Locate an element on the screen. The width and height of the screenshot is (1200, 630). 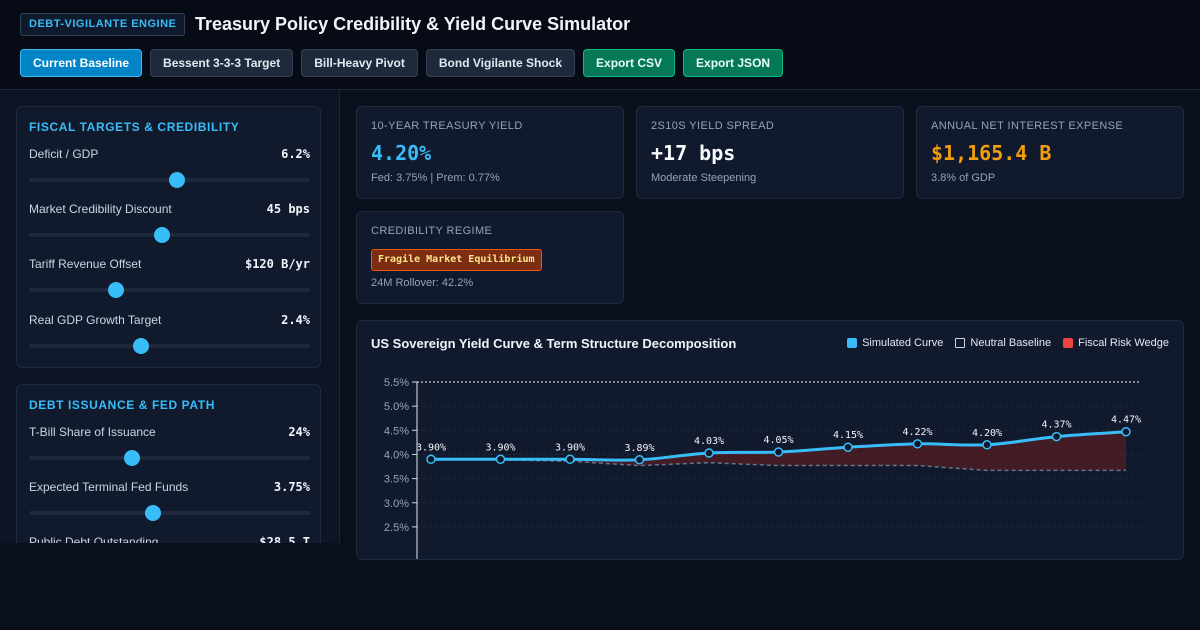
kpi-label: ANNUAL NET INTEREST EXPENSE is located at coordinates (1027, 126).